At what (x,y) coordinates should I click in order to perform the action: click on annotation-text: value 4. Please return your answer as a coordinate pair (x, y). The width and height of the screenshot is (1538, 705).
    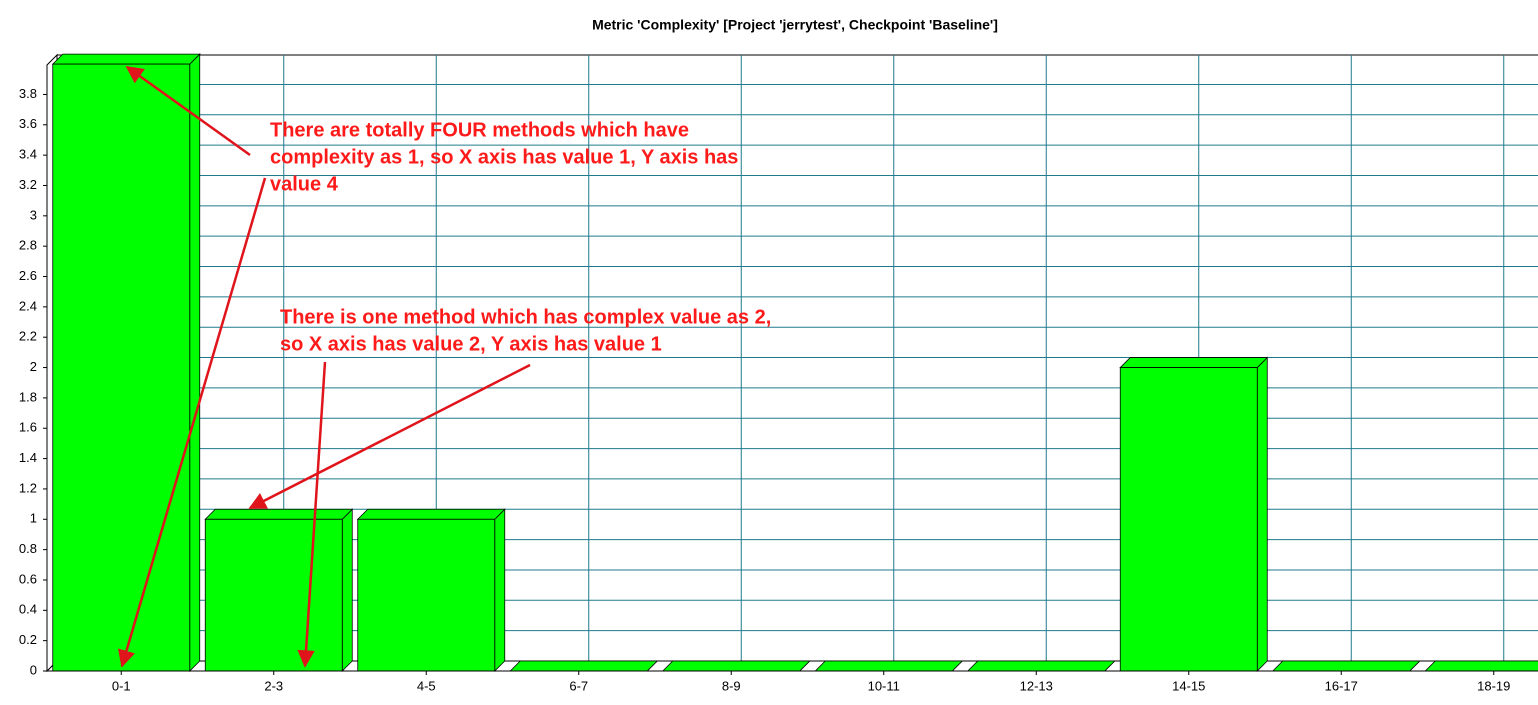
    Looking at the image, I should click on (304, 184).